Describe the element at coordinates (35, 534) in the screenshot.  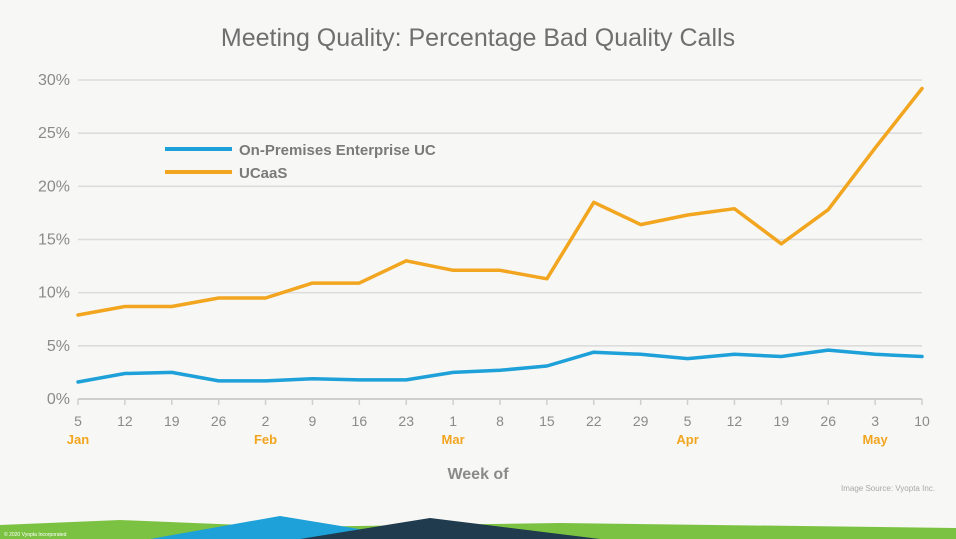
I see `footer-copyright: © 2020 Vyopta Incorporated` at that location.